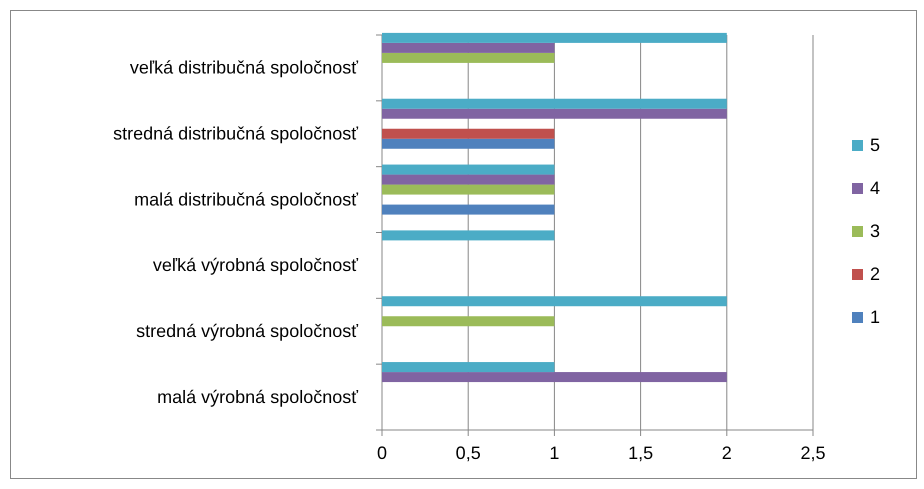 The width and height of the screenshot is (924, 489). I want to click on legend-label: 1, so click(875, 317).